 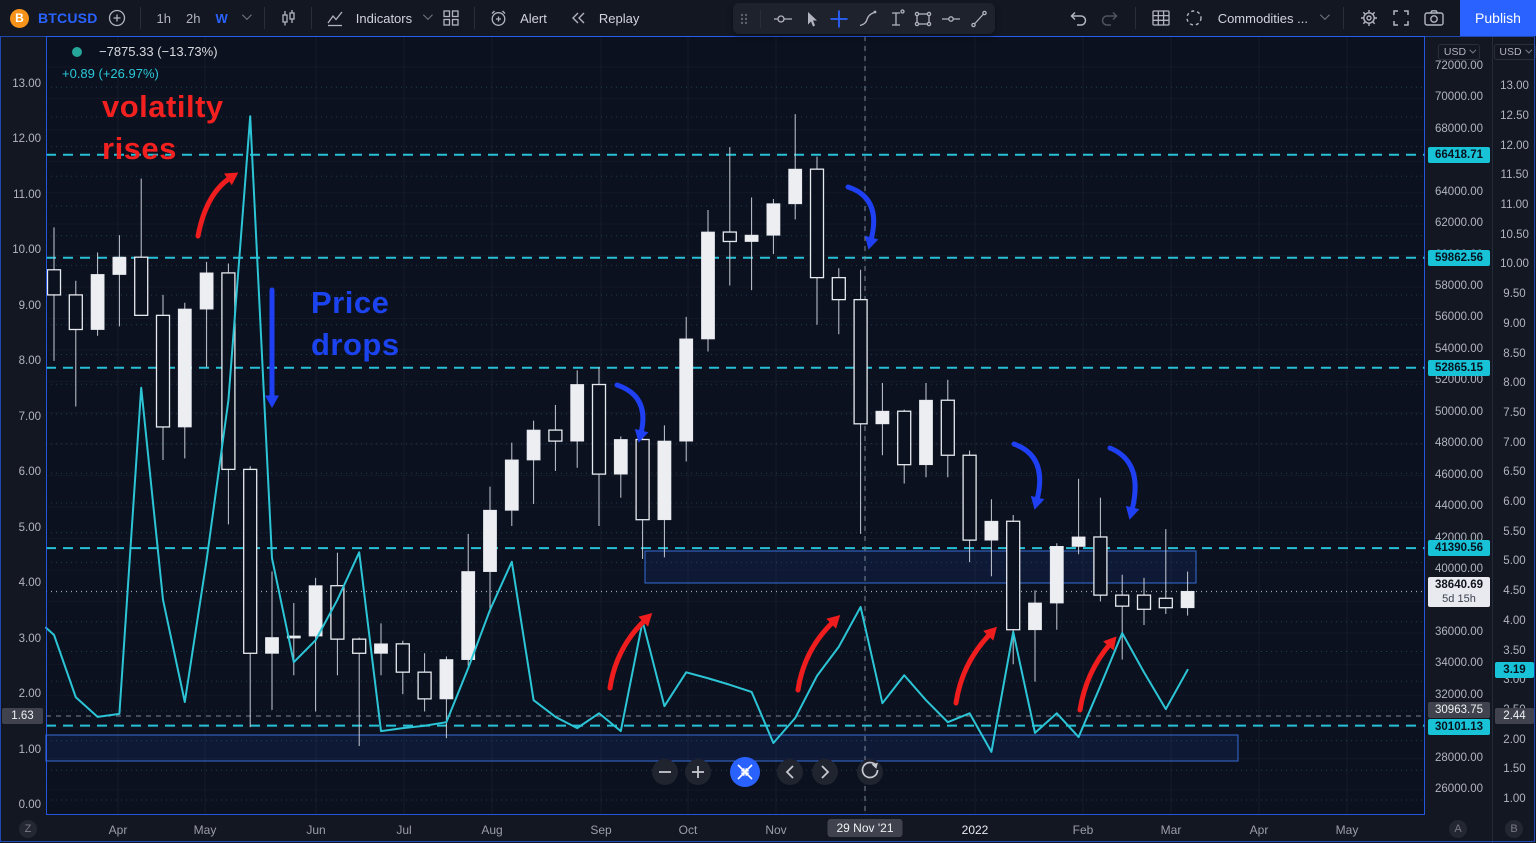 I want to click on alert-button: Alert, so click(x=533, y=18).